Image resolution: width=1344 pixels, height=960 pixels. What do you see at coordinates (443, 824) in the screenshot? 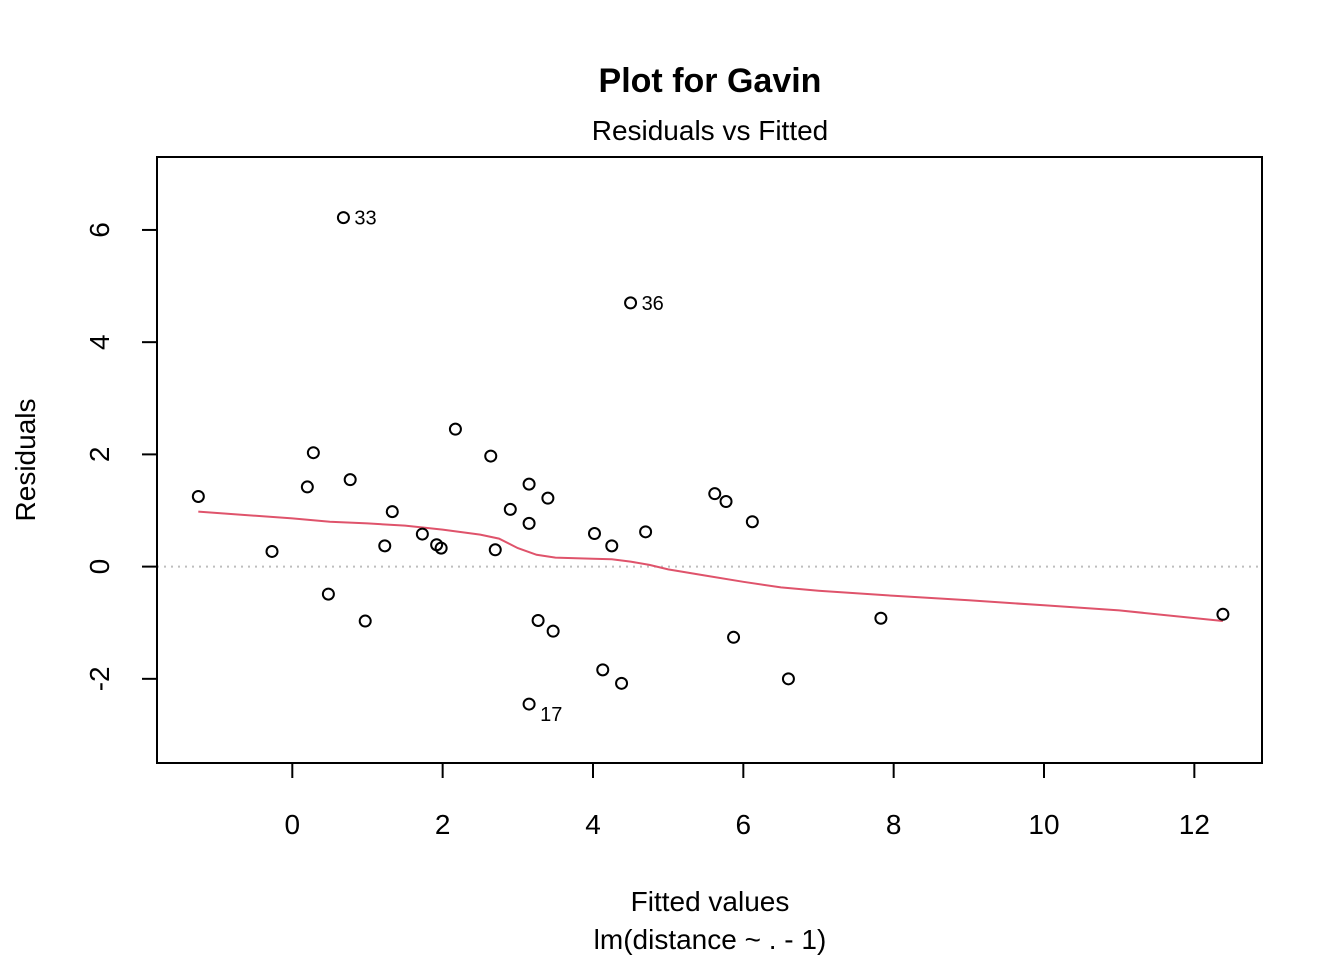
I see `x-tick-label: 2` at bounding box center [443, 824].